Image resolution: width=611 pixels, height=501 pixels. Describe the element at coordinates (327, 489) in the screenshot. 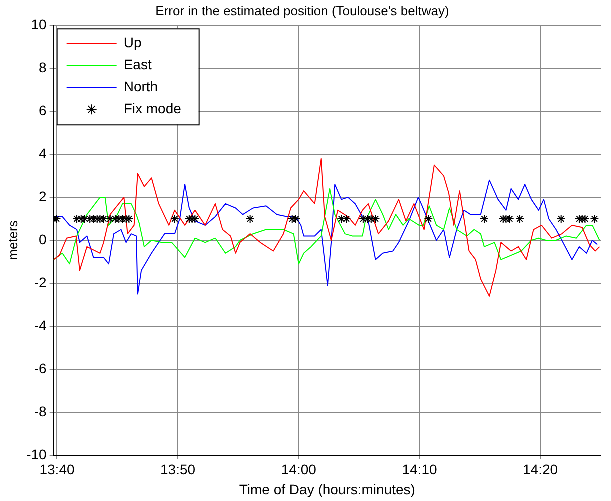

I see `x-axis-title: Time of Day (hours:minutes)` at that location.